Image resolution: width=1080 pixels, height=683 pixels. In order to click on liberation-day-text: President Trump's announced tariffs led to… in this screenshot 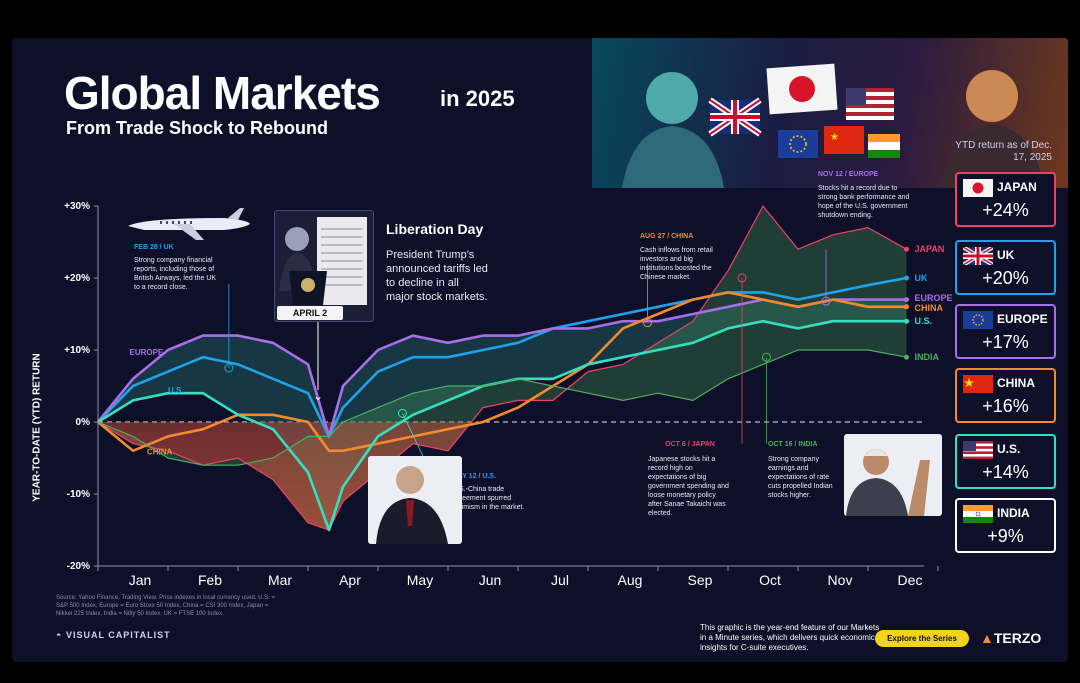, I will do `click(437, 276)`.